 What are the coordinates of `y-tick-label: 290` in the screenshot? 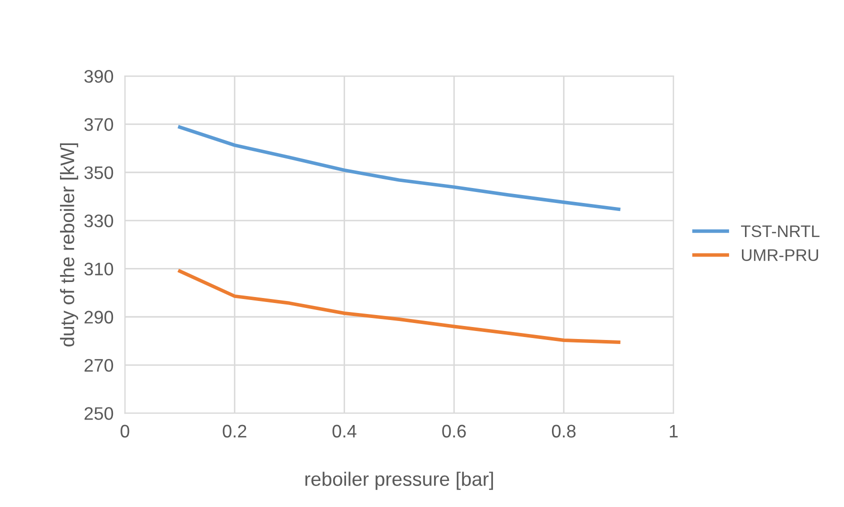 It's located at (99, 317).